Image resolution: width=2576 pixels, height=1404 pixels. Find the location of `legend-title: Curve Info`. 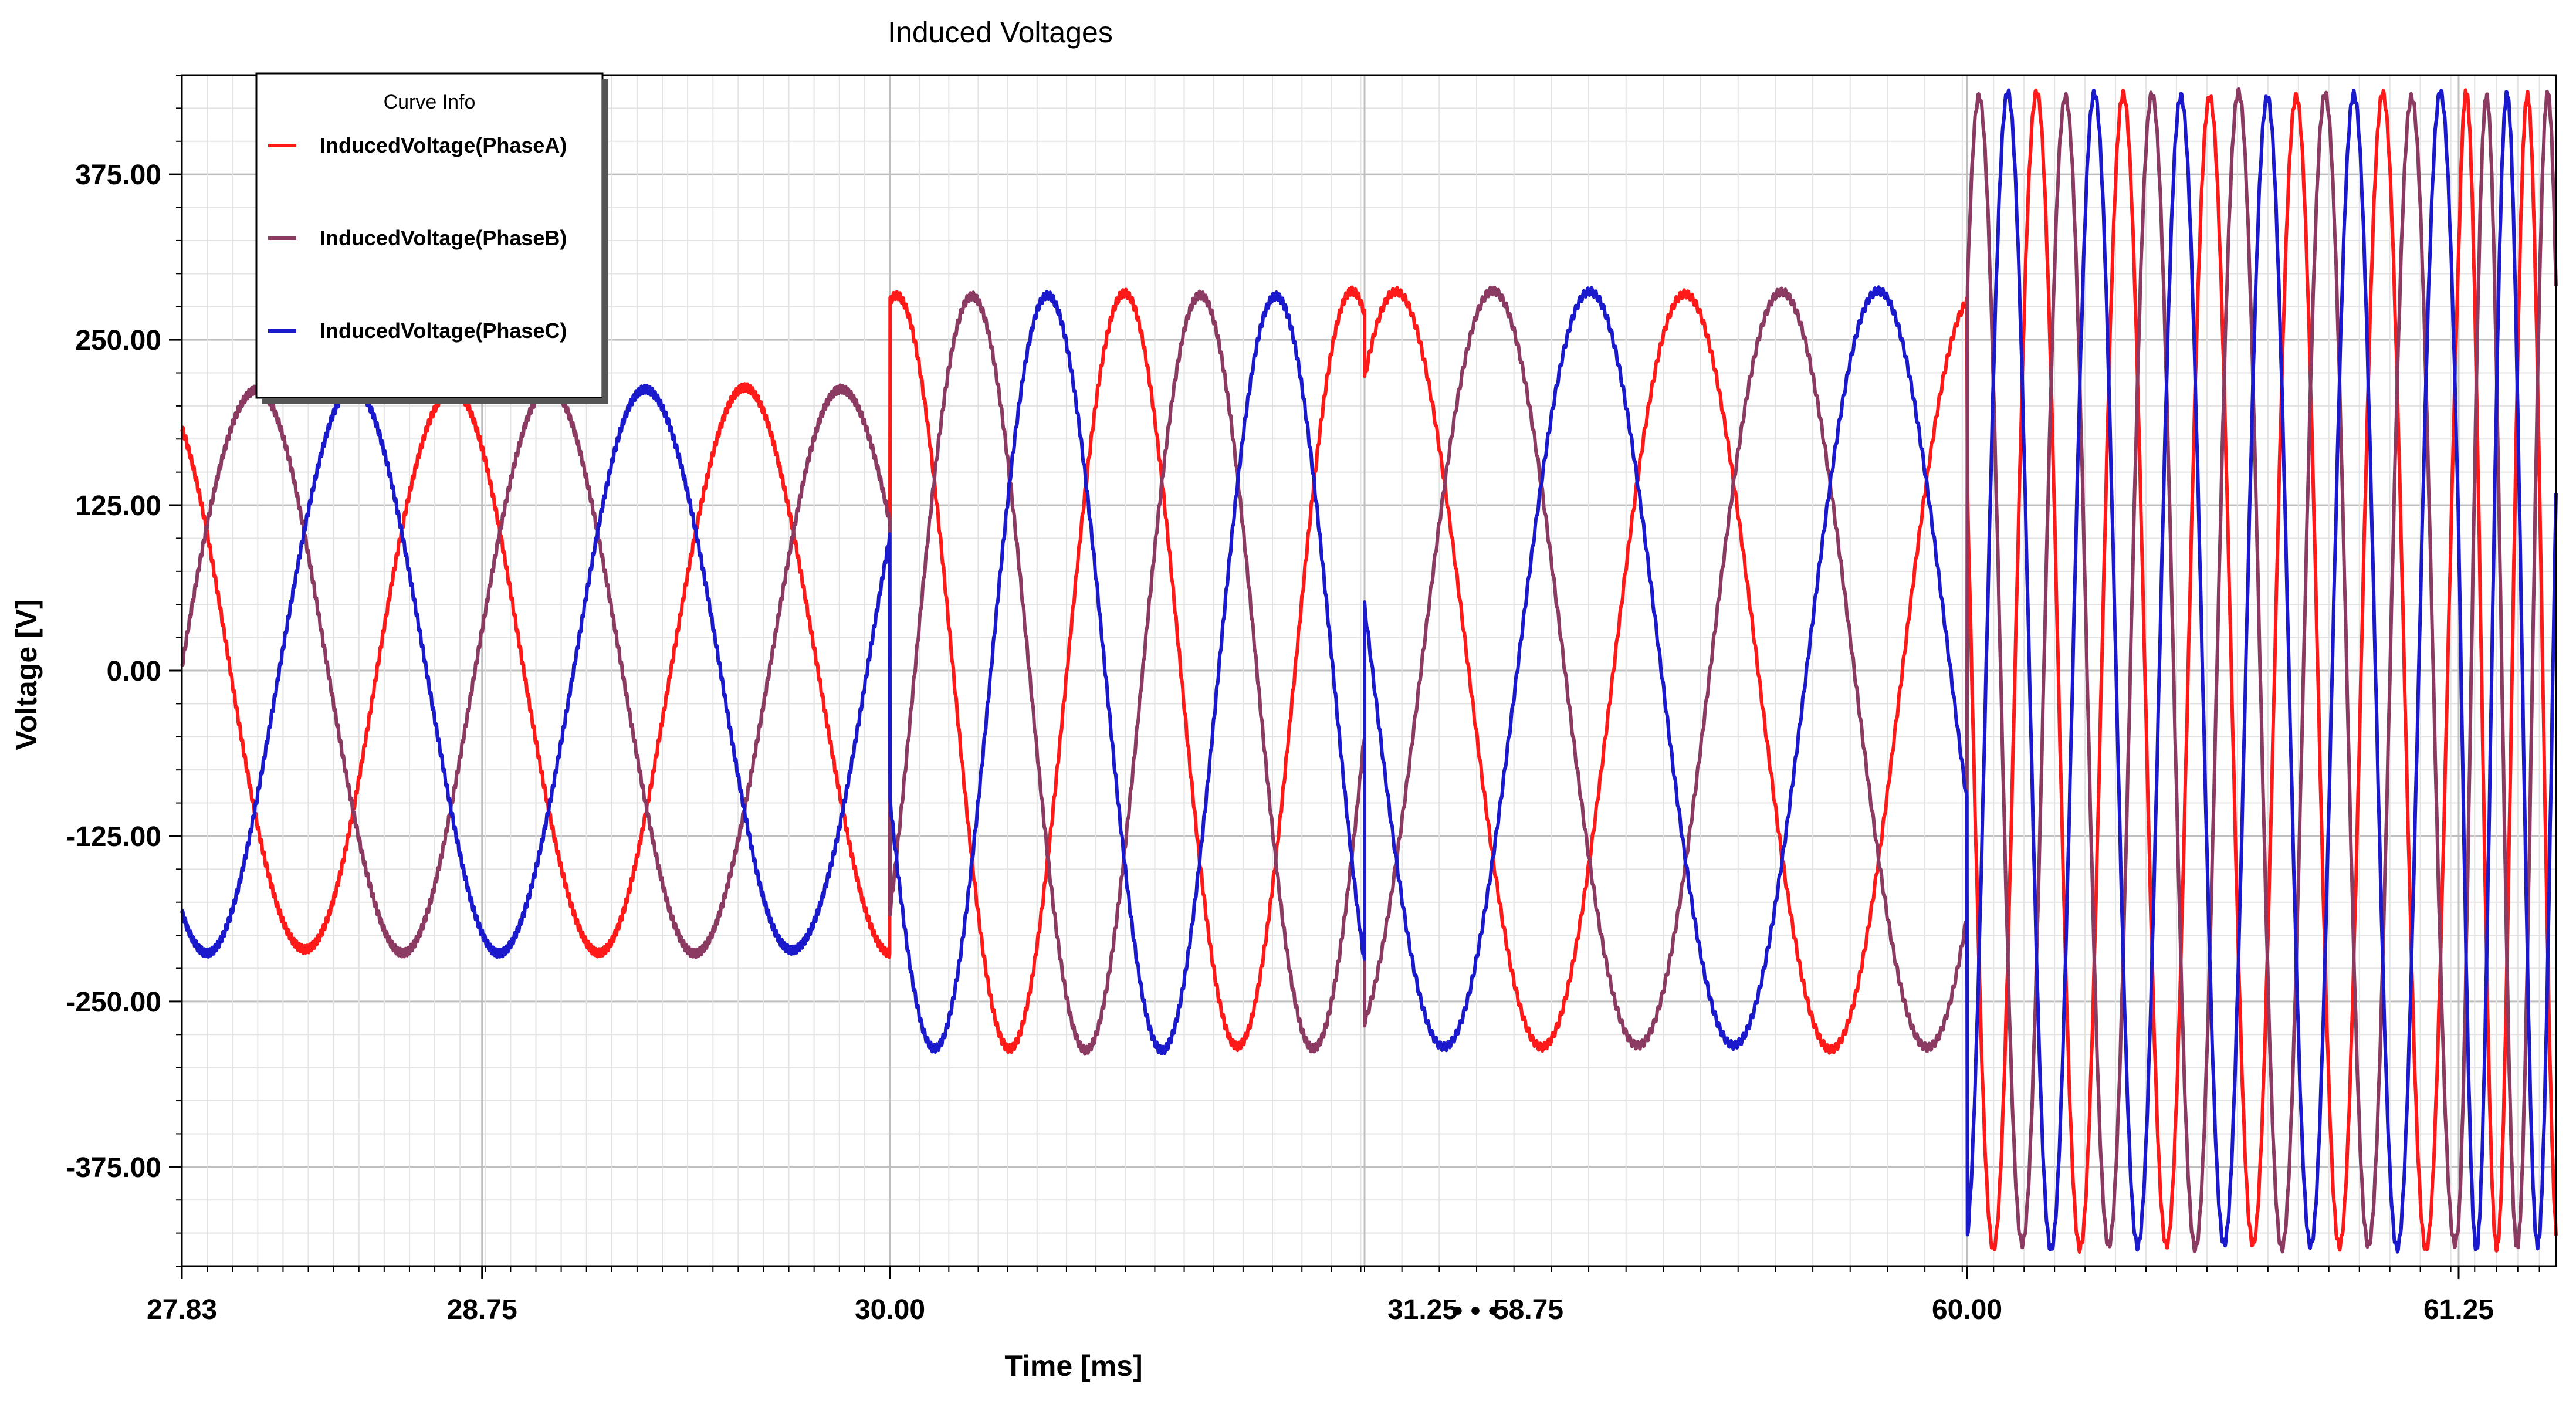

legend-title: Curve Info is located at coordinates (430, 102).